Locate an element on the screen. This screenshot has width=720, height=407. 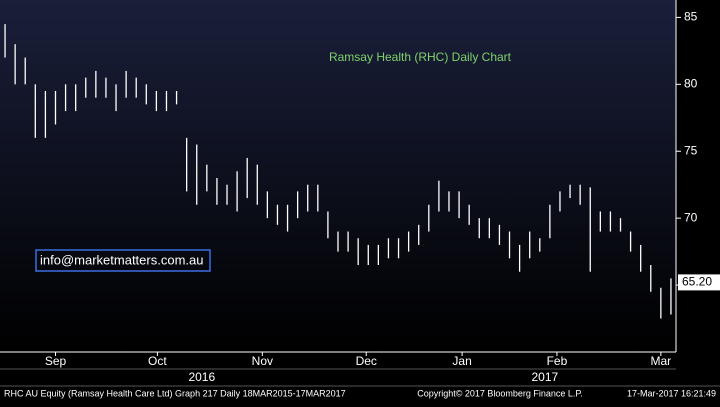
x-tick-label: Sep is located at coordinates (56, 361).